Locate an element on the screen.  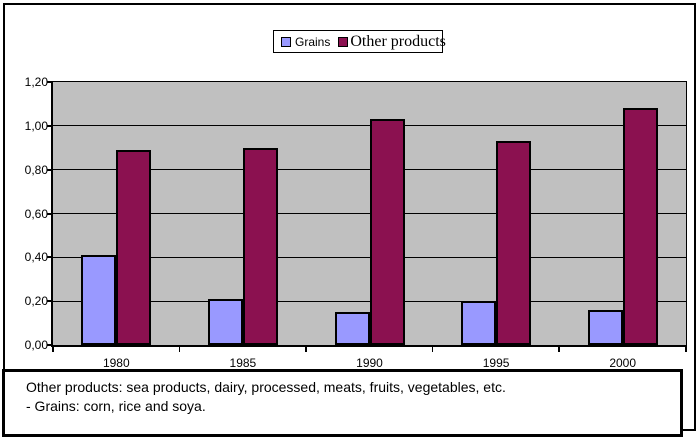
bar-grains-2000 is located at coordinates (605, 327).